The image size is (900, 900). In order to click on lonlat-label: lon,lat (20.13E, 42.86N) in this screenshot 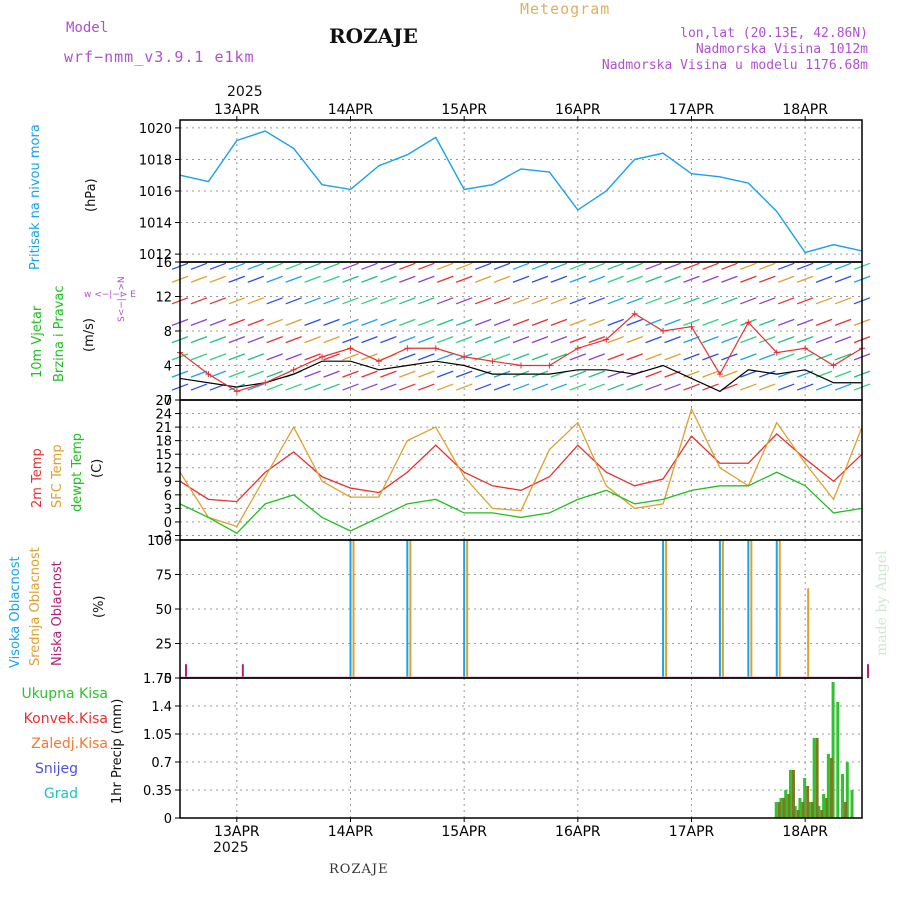, I will do `click(774, 33)`.